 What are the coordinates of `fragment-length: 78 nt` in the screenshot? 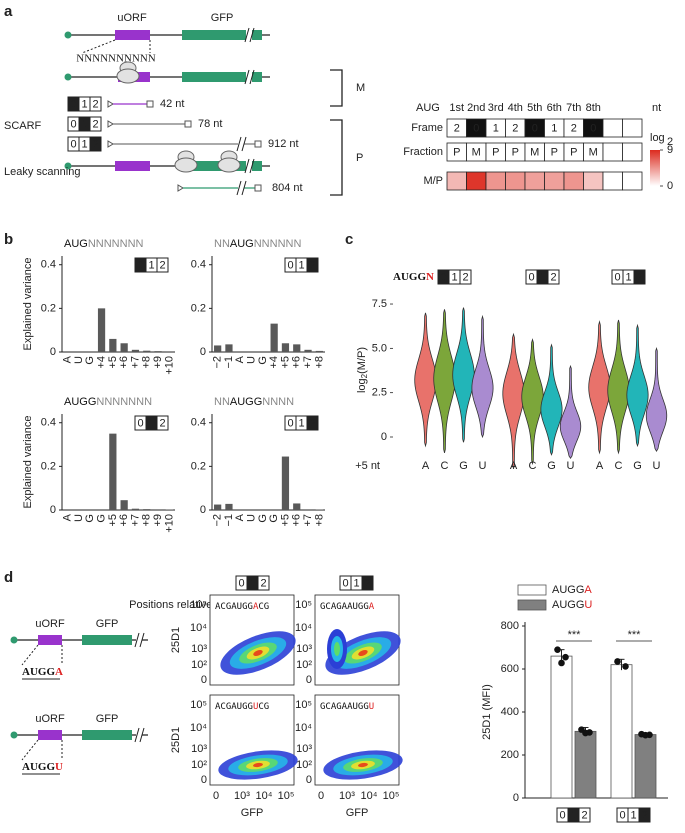 It's located at (210, 124).